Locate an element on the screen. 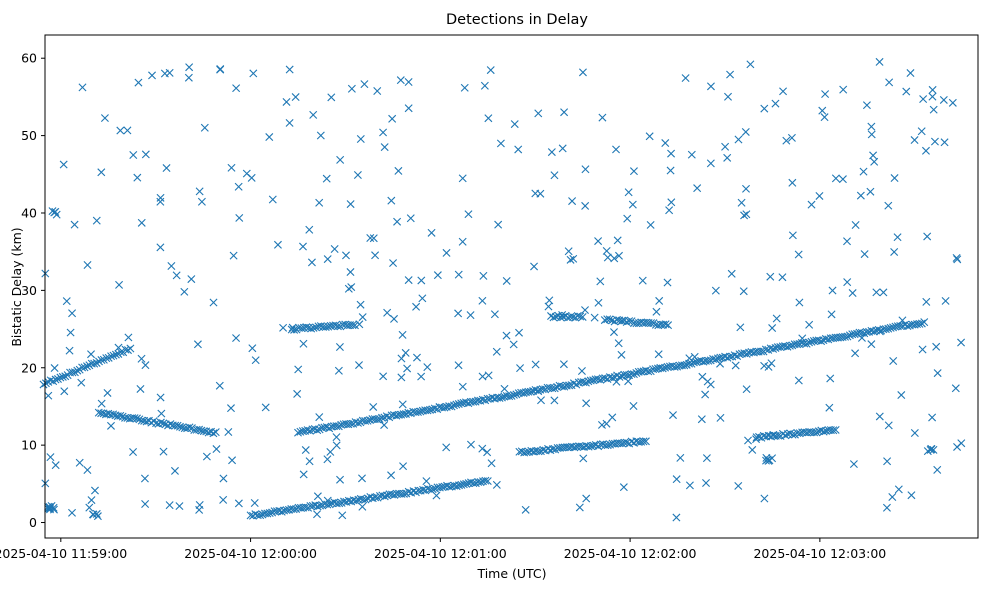  y-tick-label: 40 is located at coordinates (29, 212).